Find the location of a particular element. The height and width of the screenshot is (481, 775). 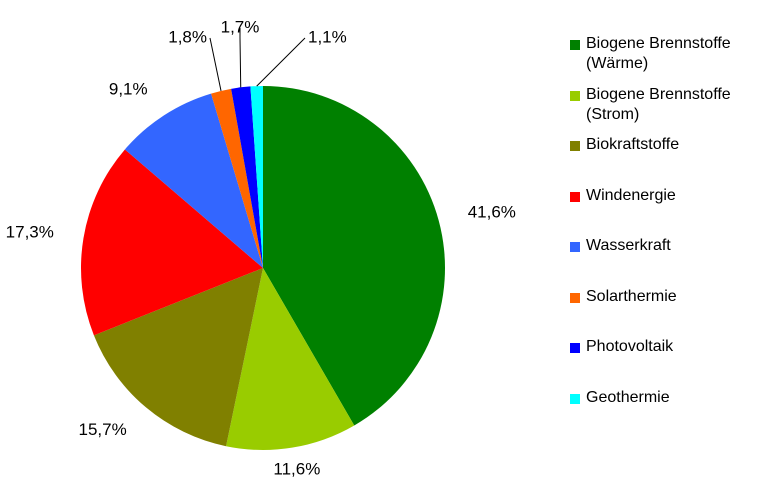

legend-label: Geothermie is located at coordinates (628, 397).